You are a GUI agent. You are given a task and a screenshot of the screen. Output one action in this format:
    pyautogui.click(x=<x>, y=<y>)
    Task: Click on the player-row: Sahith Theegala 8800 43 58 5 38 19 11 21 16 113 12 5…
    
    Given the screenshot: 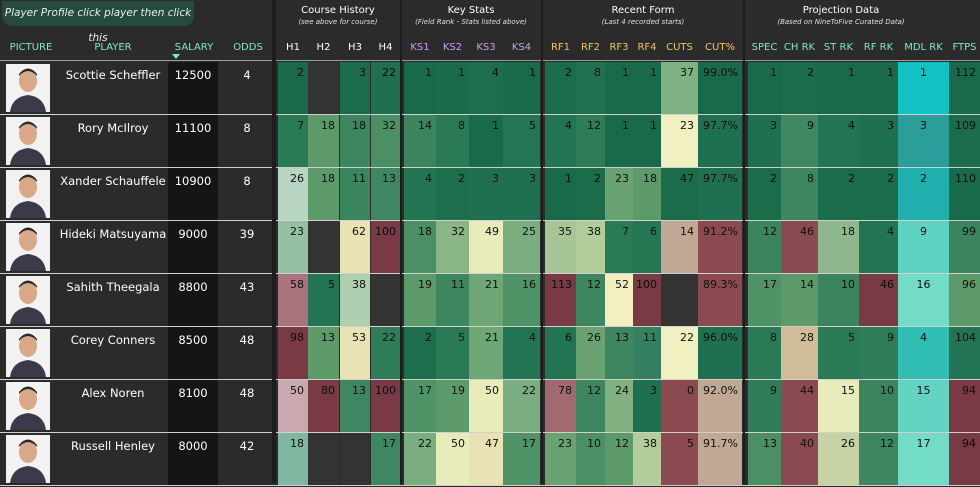 What is the action you would take?
    pyautogui.click(x=490, y=300)
    